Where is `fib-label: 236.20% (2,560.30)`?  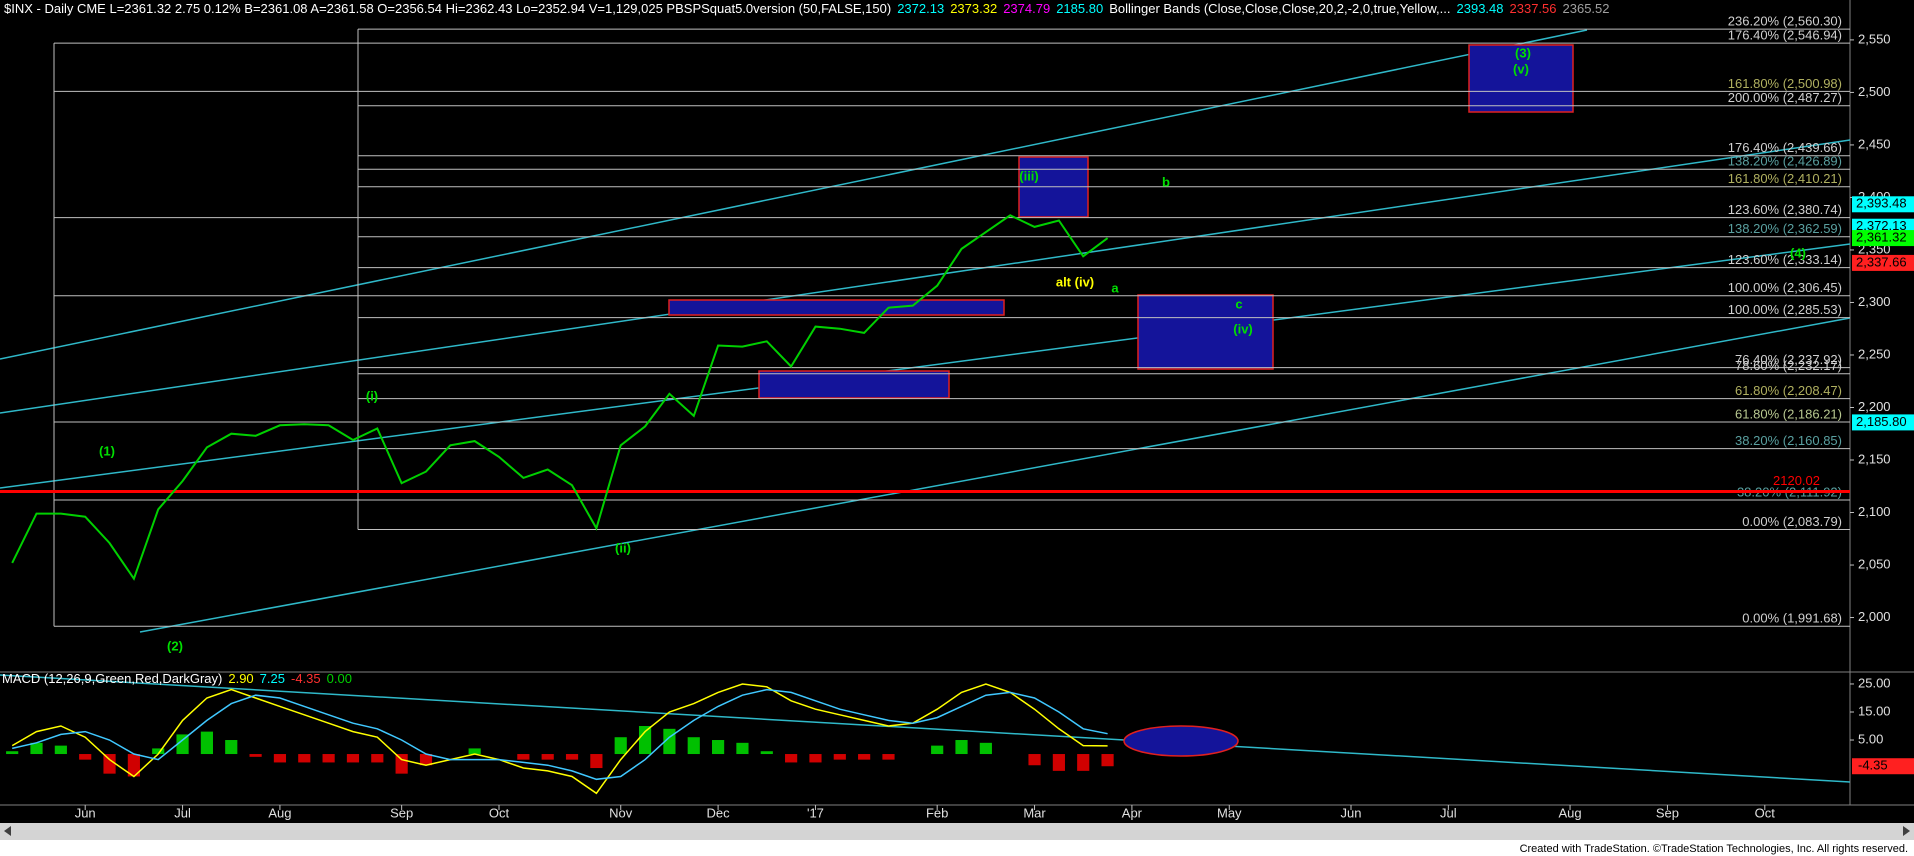 fib-label: 236.20% (2,560.30) is located at coordinates (1785, 21).